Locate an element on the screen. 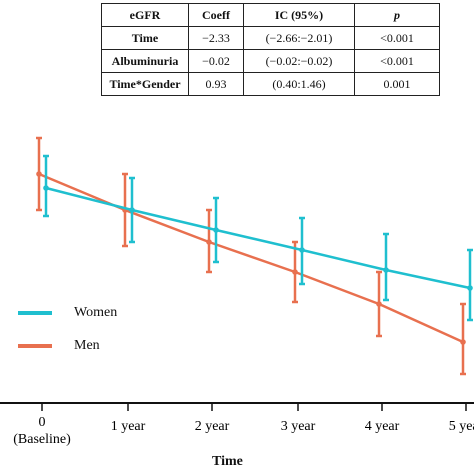 The width and height of the screenshot is (474, 474). legend-label-men: Men is located at coordinates (87, 345).